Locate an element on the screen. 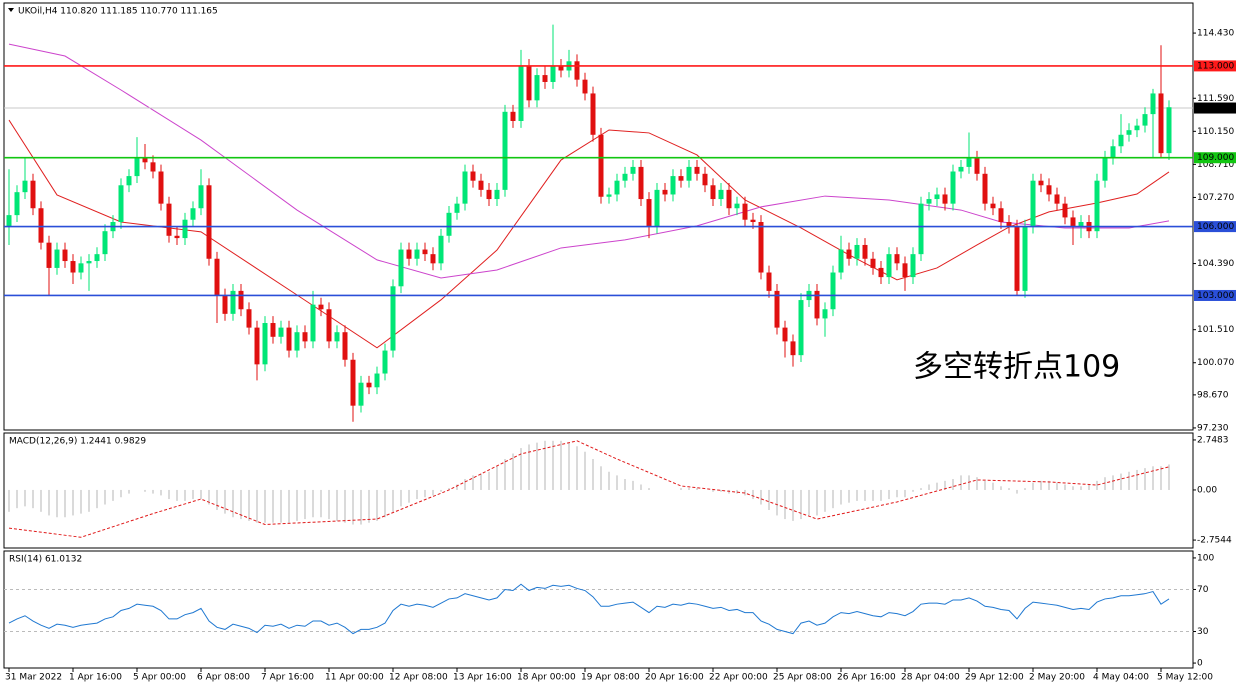  level-label-box is located at coordinates (1215, 66).